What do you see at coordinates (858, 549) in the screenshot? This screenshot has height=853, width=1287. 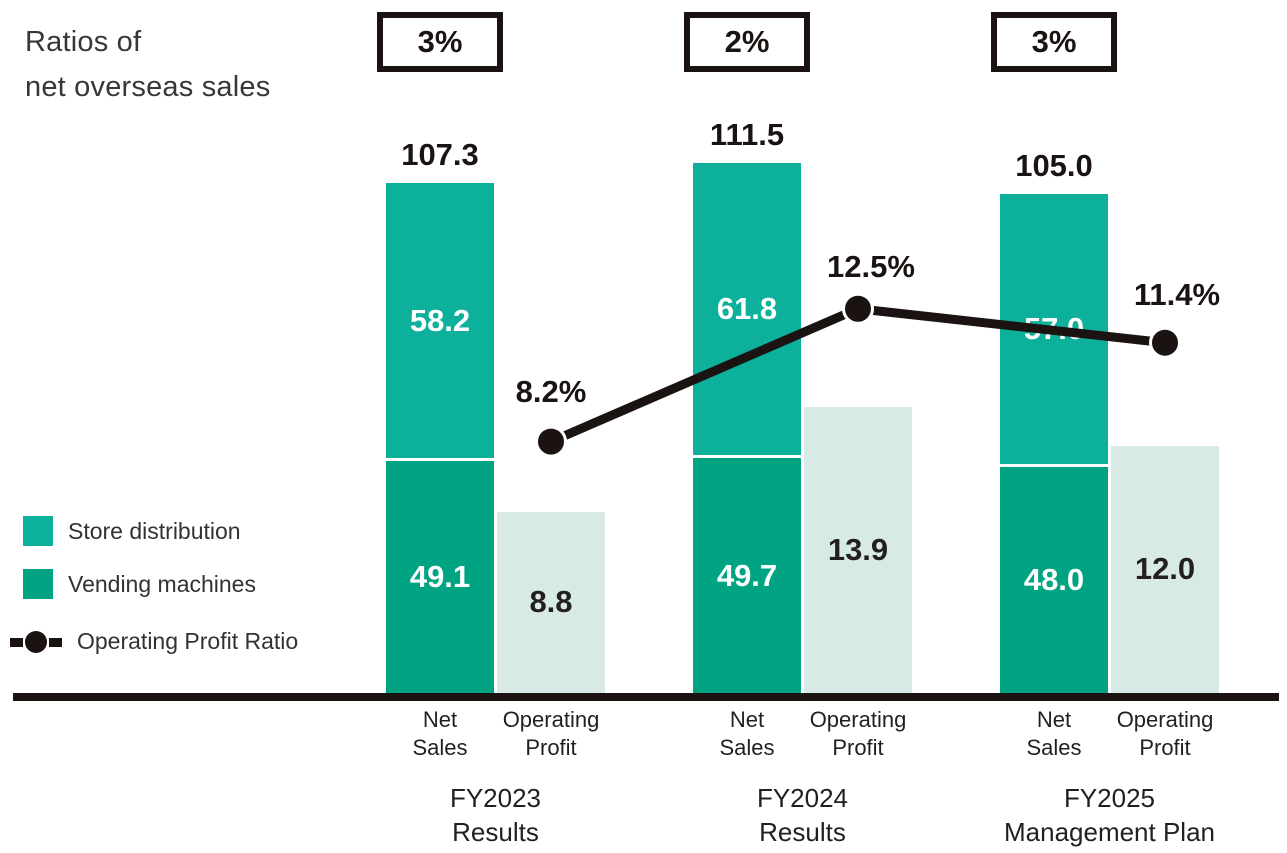 I see `operating-profit-bar-fy2024: 13.9` at bounding box center [858, 549].